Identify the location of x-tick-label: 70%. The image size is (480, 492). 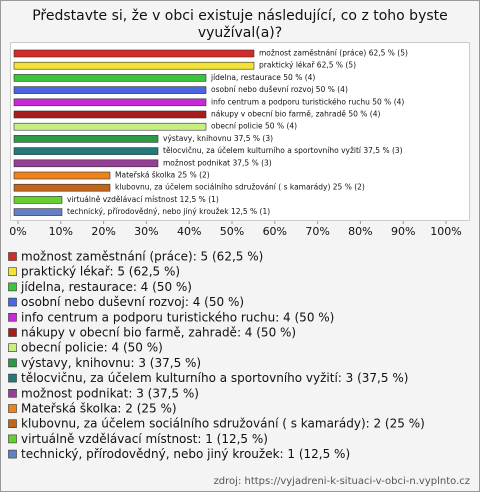
(317, 231).